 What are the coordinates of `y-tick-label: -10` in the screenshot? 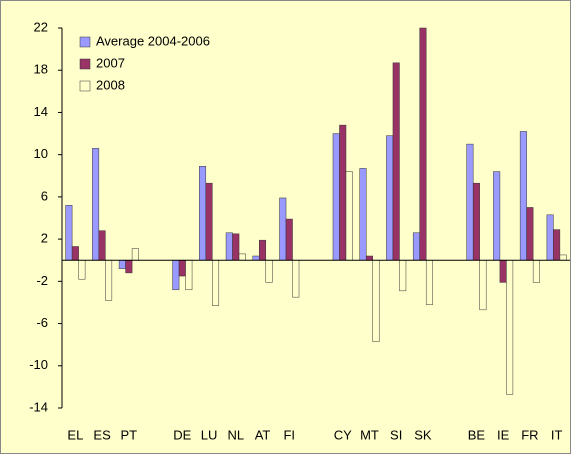 It's located at (38, 364).